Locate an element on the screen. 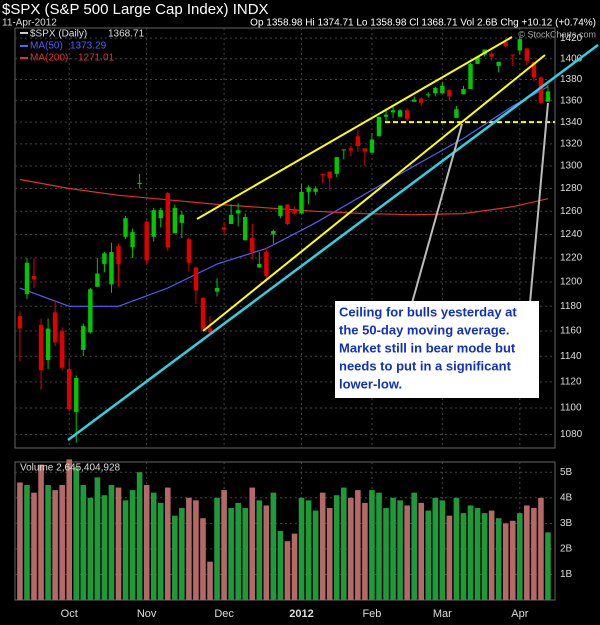 The width and height of the screenshot is (600, 625). moving-average is located at coordinates (284, 197).